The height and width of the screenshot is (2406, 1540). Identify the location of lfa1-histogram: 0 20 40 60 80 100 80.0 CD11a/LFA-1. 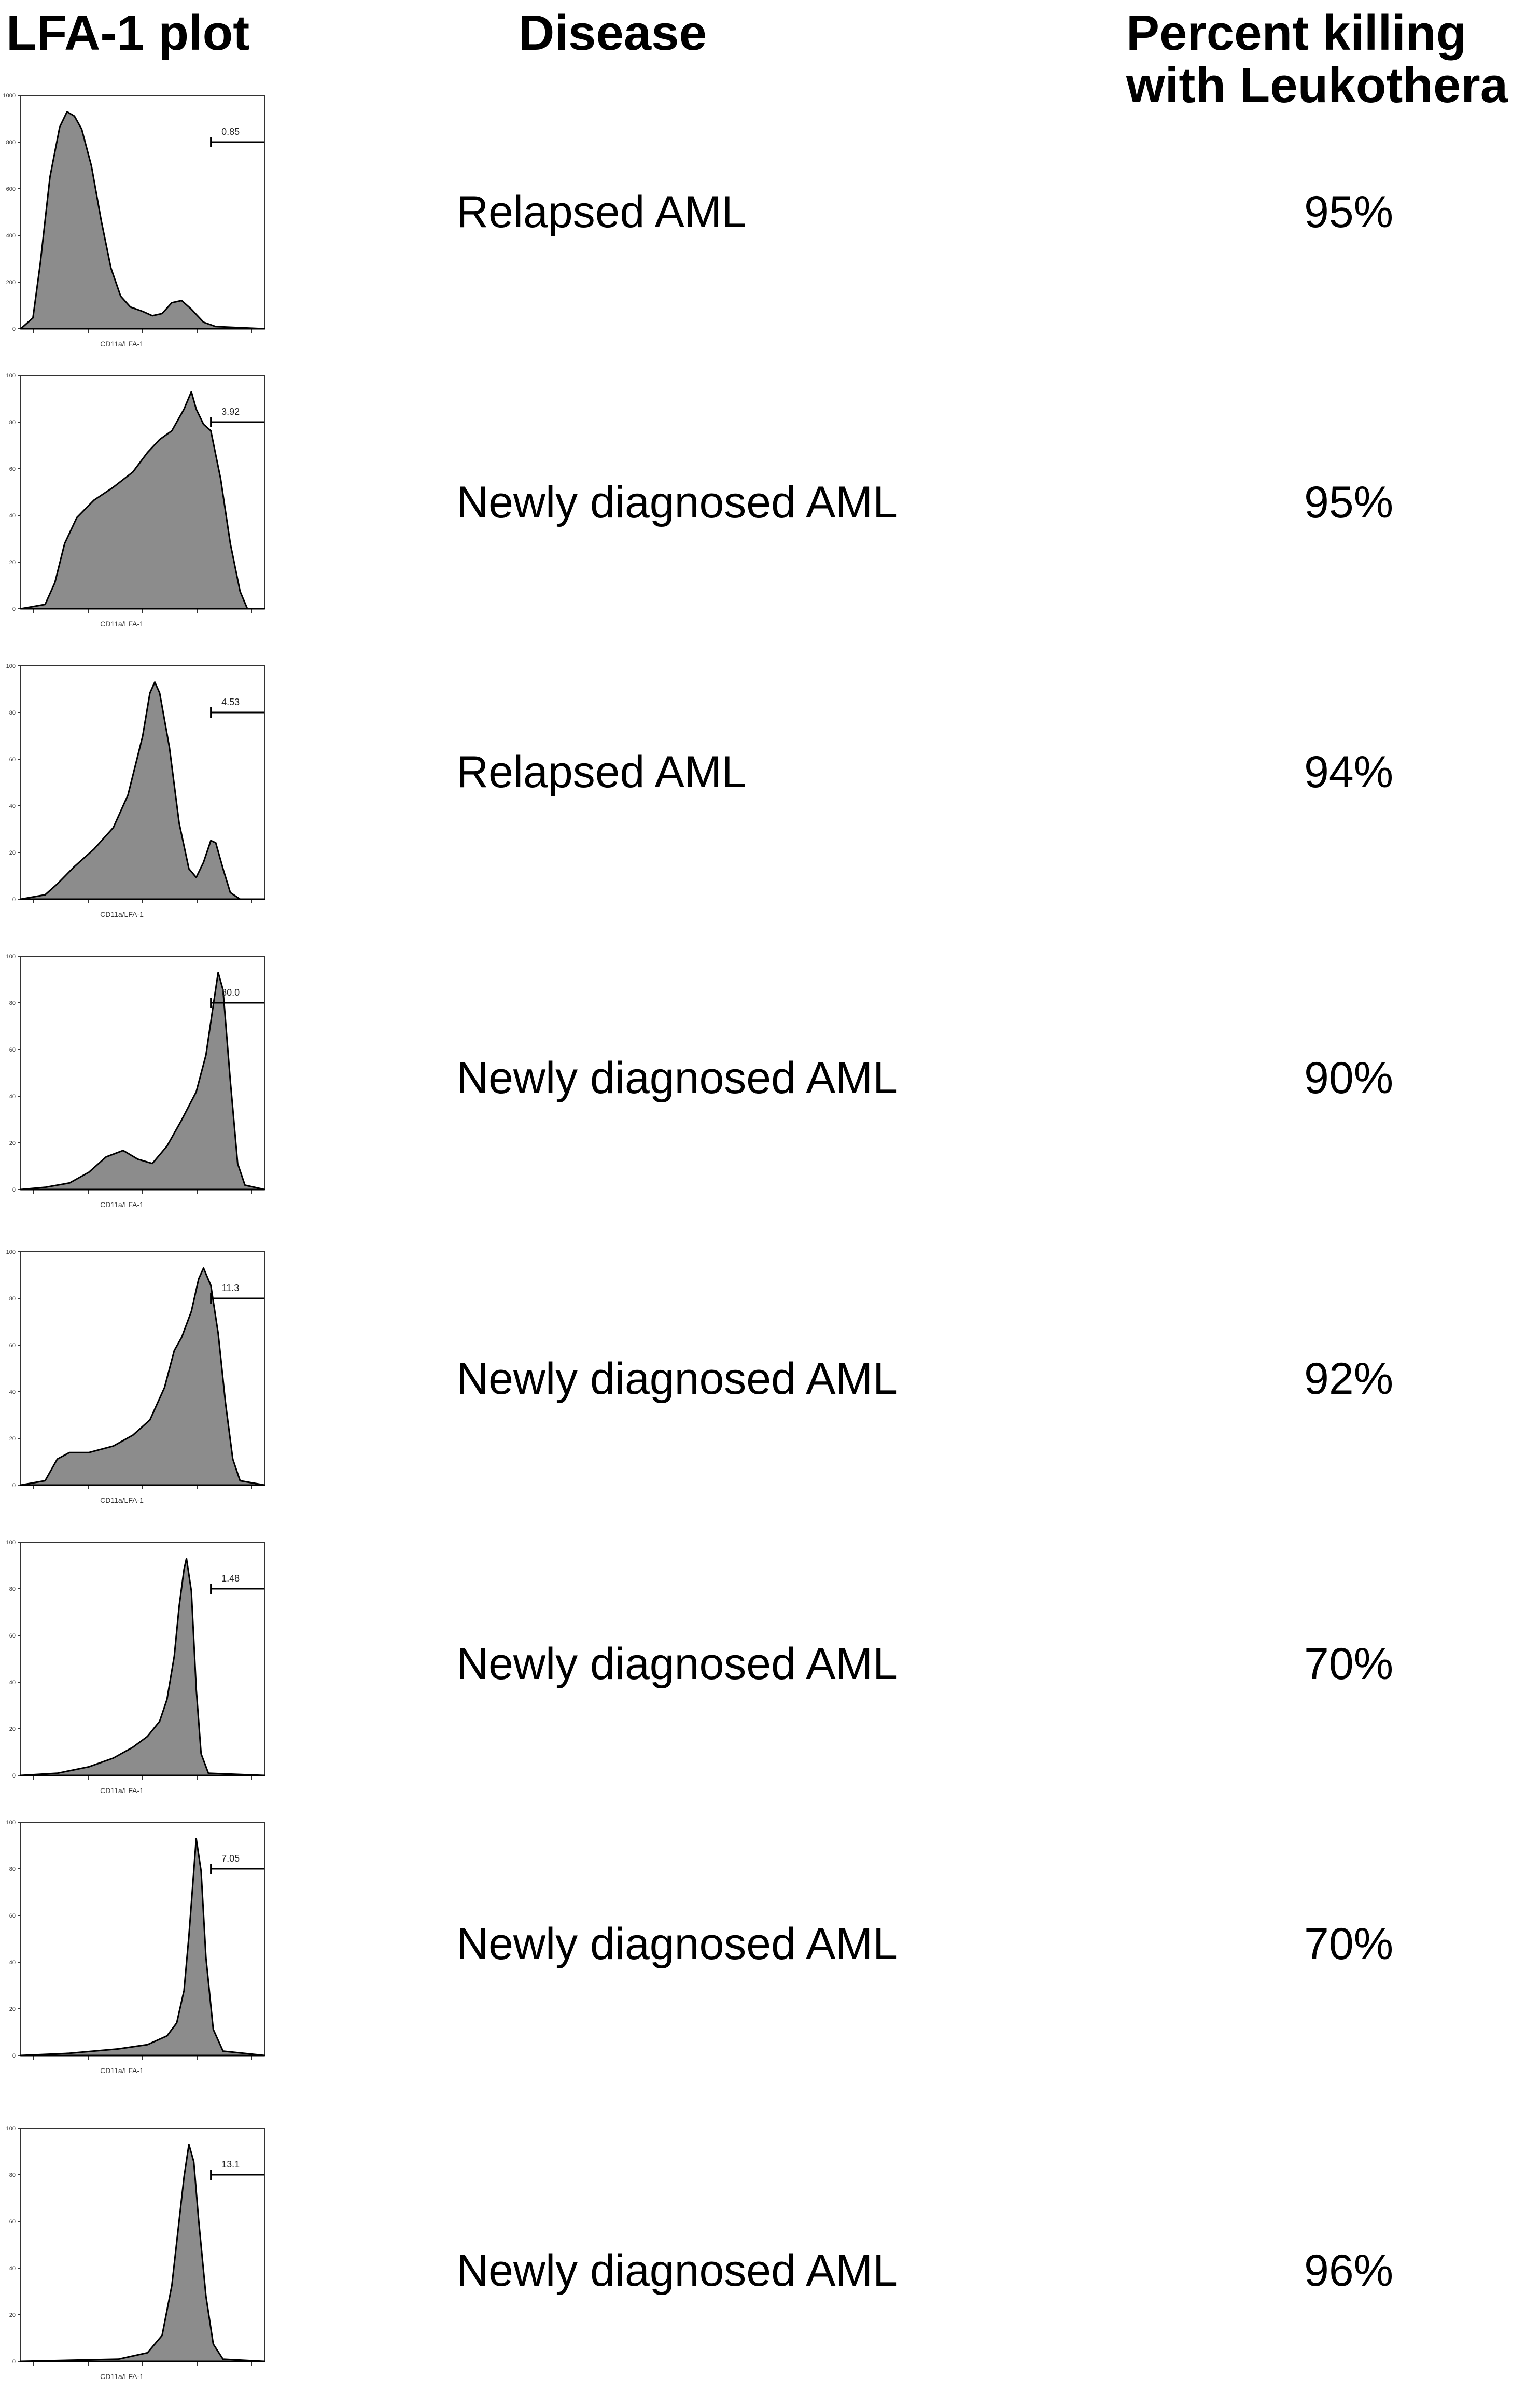
(135, 1081).